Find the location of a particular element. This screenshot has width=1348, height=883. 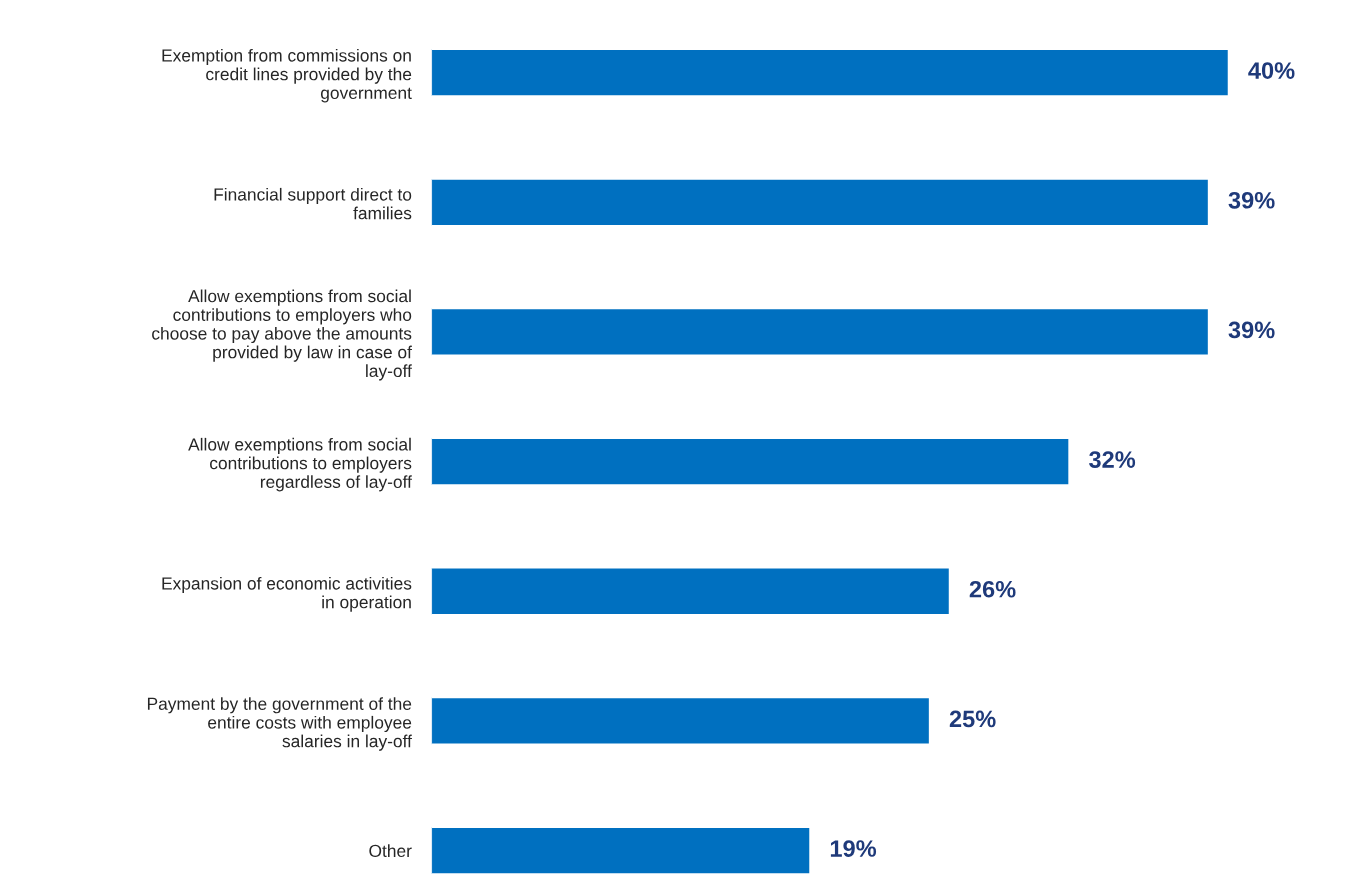

y-tick-label: Other is located at coordinates (390, 851).